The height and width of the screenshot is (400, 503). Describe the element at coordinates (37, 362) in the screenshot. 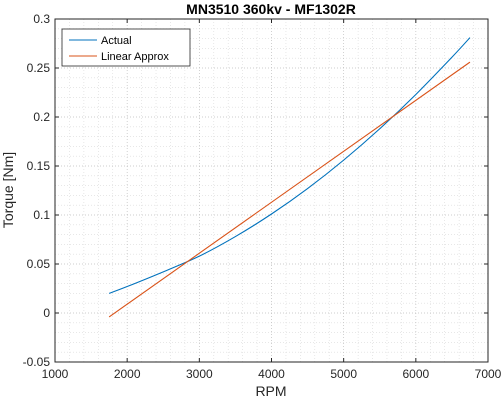

I see `y-tick-label: -0.05` at that location.